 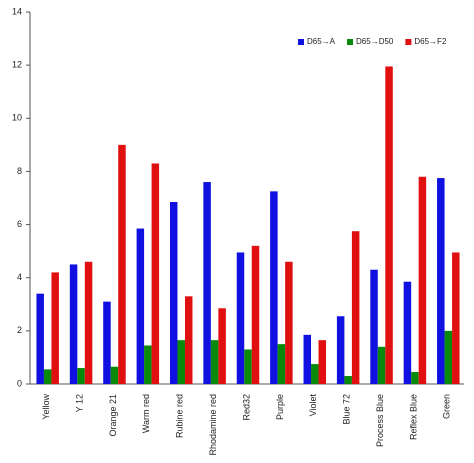 I want to click on legend-label: D65→A, so click(x=321, y=41).